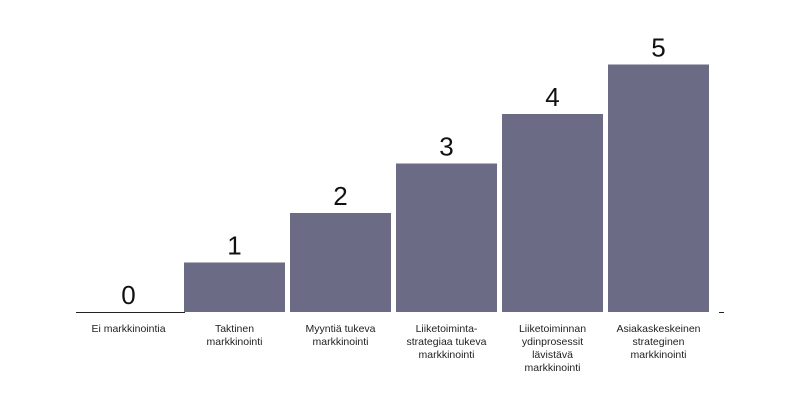 Image resolution: width=800 pixels, height=400 pixels. What do you see at coordinates (340, 196) in the screenshot?
I see `data-label-2: 2` at bounding box center [340, 196].